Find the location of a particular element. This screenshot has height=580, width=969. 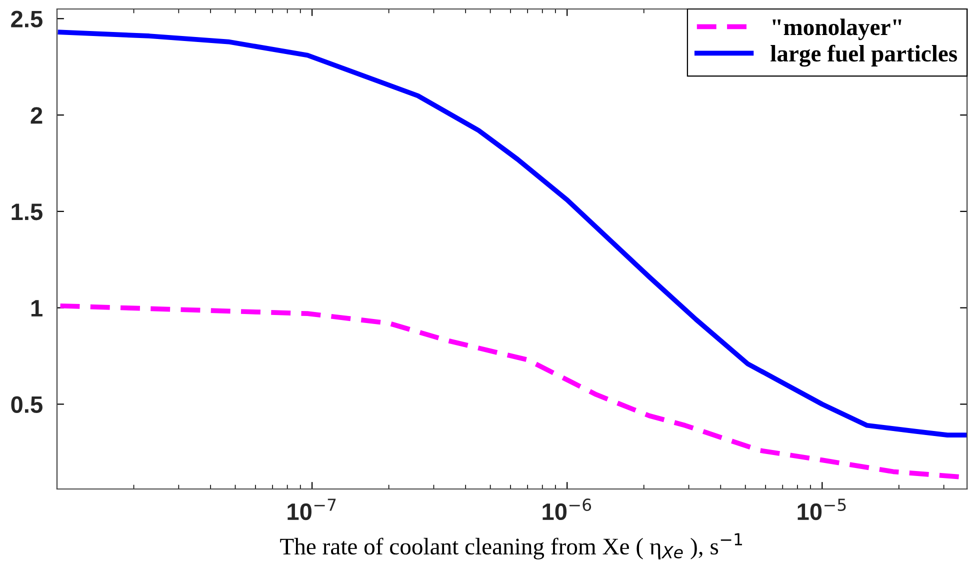

x-axis-title: The rate of coolant cleaning from Xe ( η$_{Xe}$ ), s$^{−1}$ is located at coordinates (511, 546).